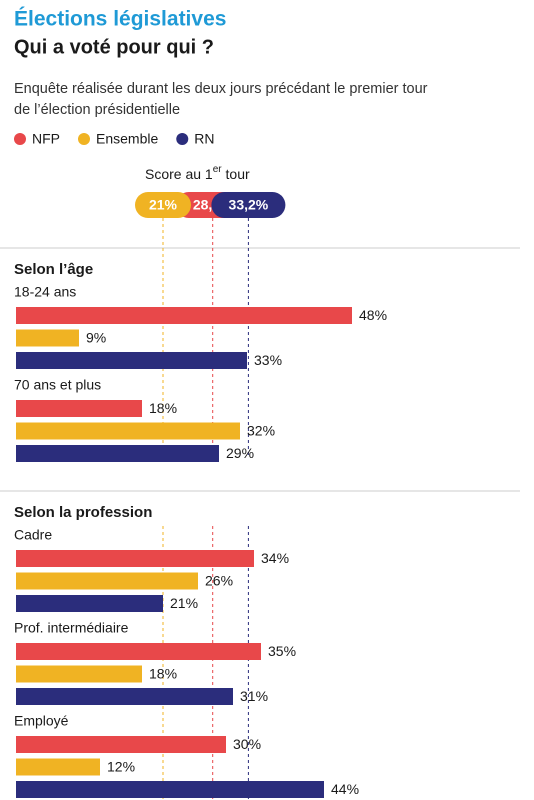 The image size is (534, 800). Describe the element at coordinates (261, 431) in the screenshot. I see `value-label: 32%` at that location.